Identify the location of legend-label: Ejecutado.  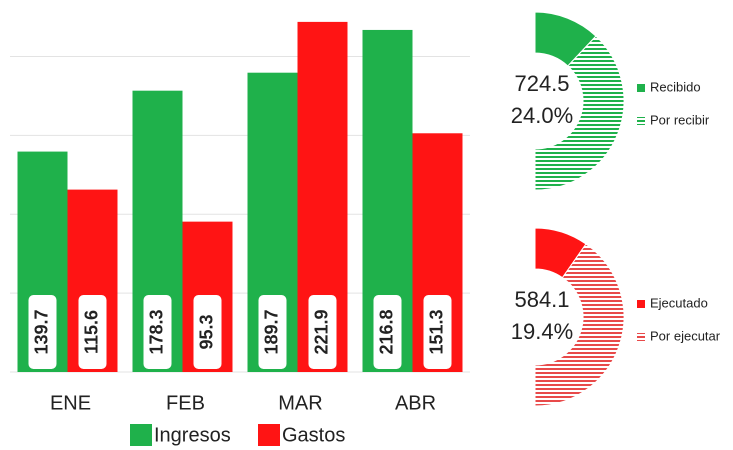
(679, 302).